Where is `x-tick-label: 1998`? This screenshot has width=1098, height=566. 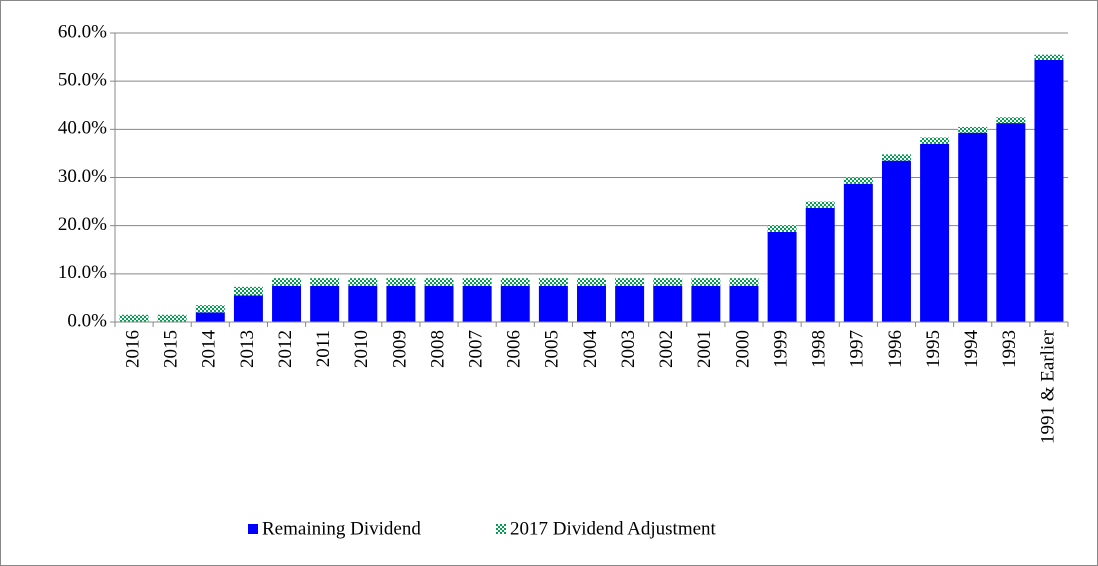 x-tick-label: 1998 is located at coordinates (819, 349).